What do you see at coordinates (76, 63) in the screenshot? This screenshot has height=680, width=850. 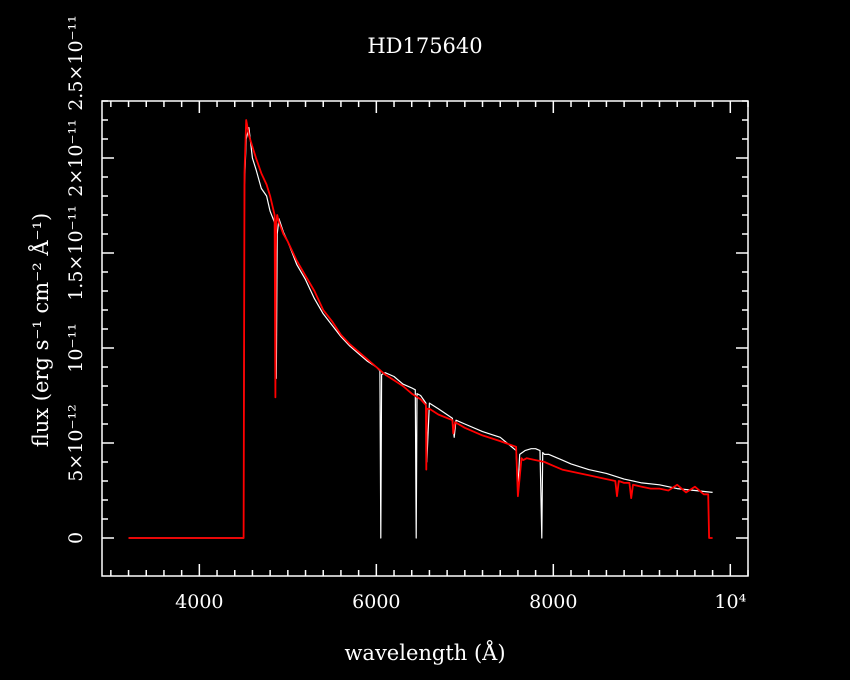 I see `y-tick-label: 2.5×10⁻¹¹` at bounding box center [76, 63].